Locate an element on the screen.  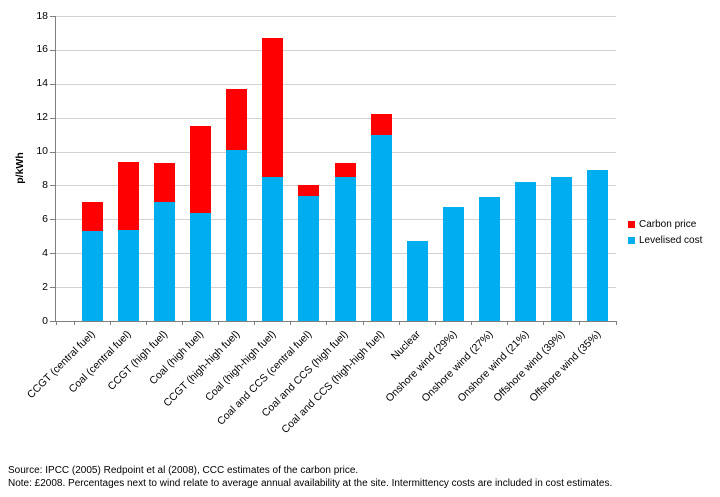
legend-label-levelised-cost: Levelised cost is located at coordinates (671, 240).